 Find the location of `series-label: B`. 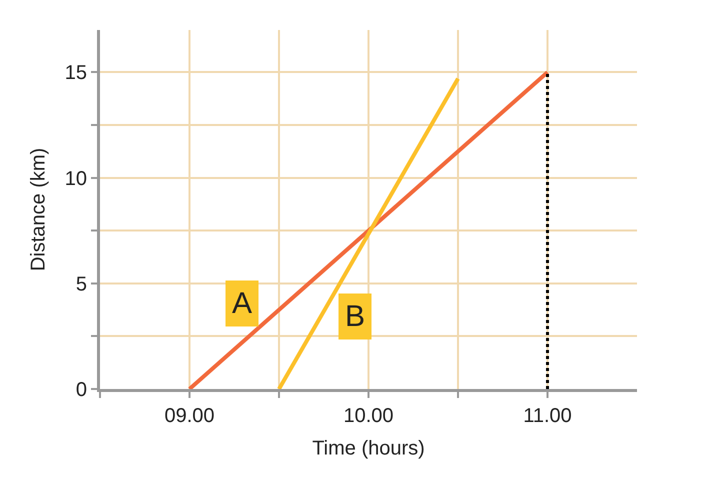

series-label: B is located at coordinates (355, 316).